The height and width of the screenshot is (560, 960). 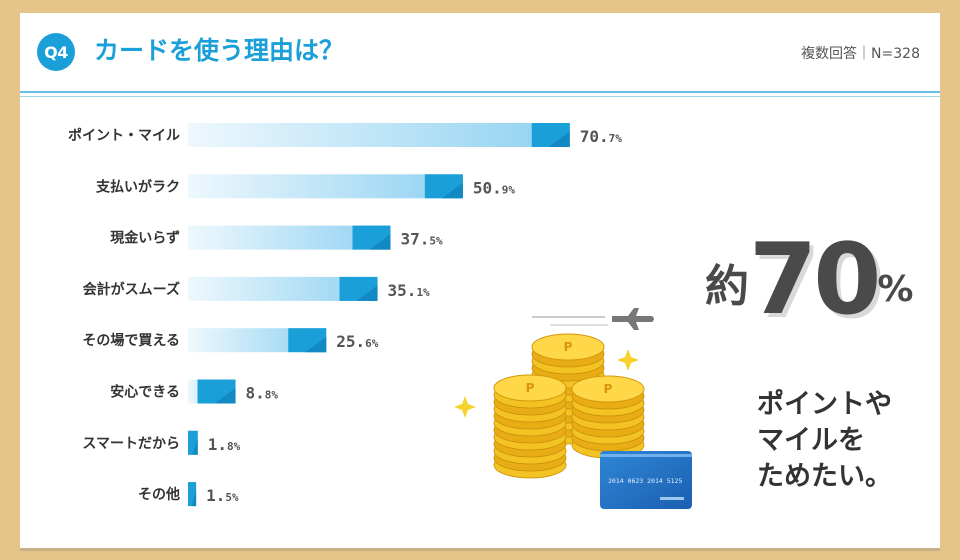 I want to click on header-divider, so click(x=480, y=92).